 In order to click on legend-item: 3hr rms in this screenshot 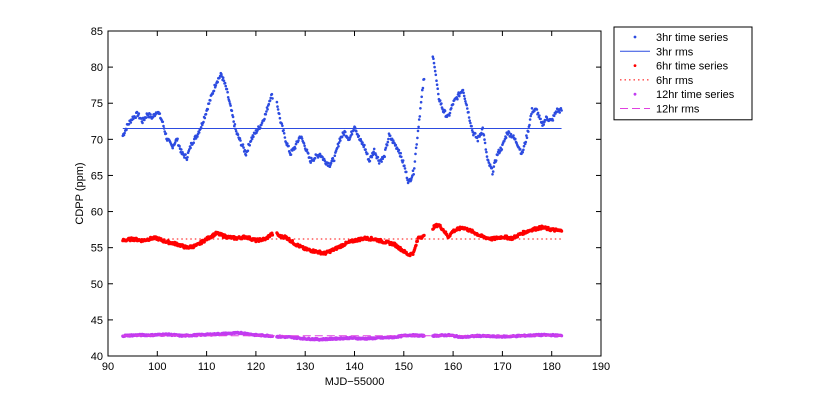, I will do `click(657, 52)`.